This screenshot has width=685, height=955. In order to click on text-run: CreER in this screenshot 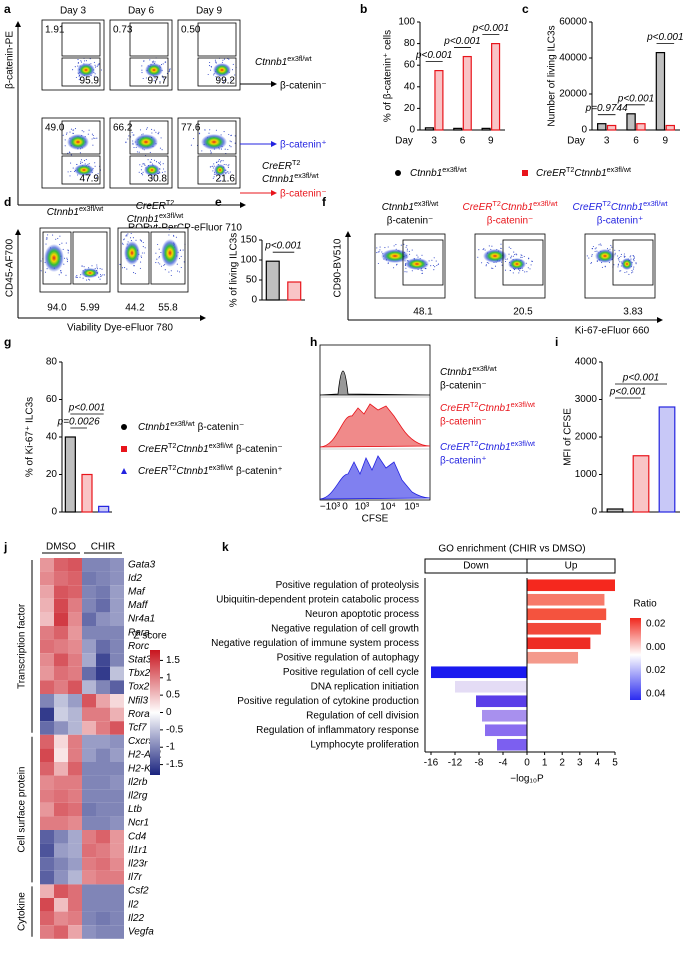, I will do `click(455, 447)`.